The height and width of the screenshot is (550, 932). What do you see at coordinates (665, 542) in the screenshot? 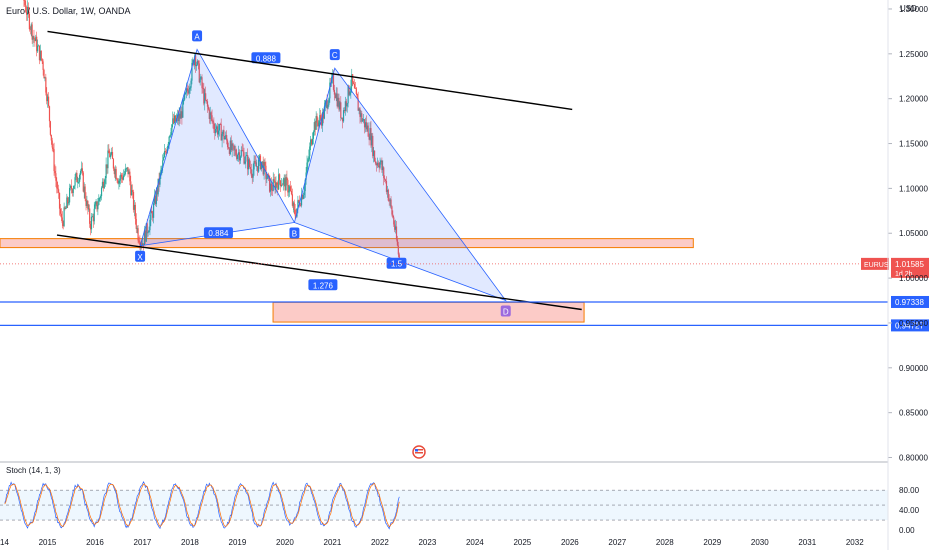
I see `time-tick-label: 2028` at bounding box center [665, 542].